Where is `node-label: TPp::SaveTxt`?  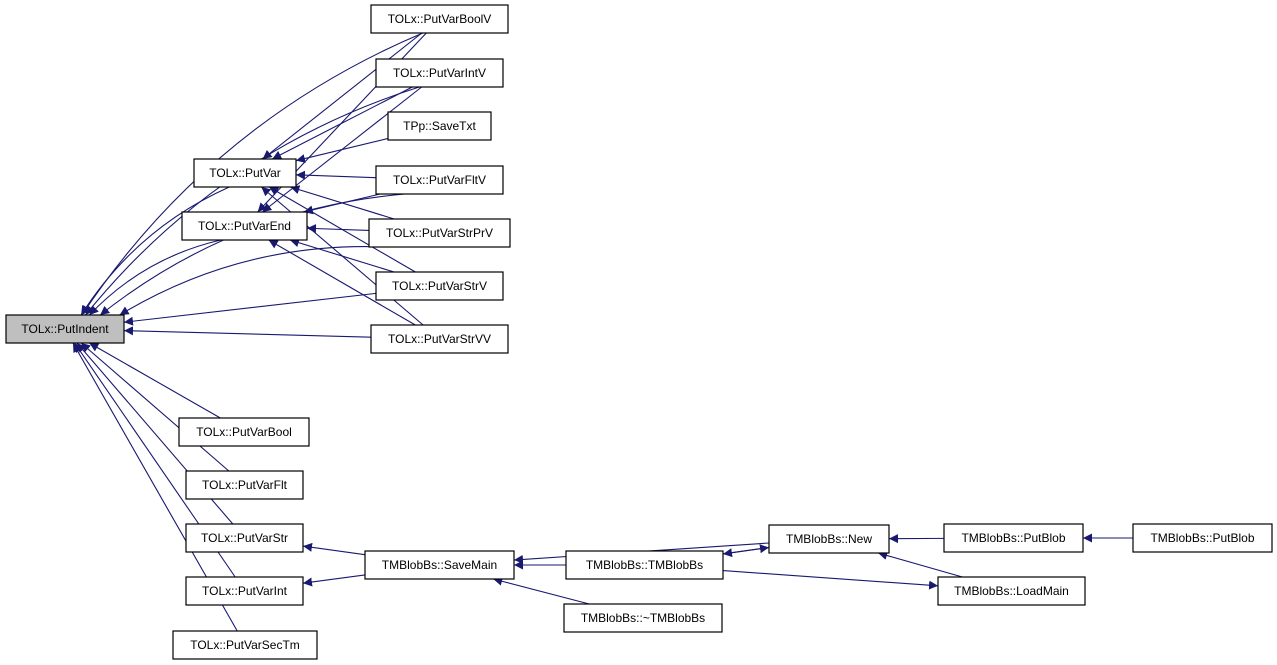 node-label: TPp::SaveTxt is located at coordinates (439, 126).